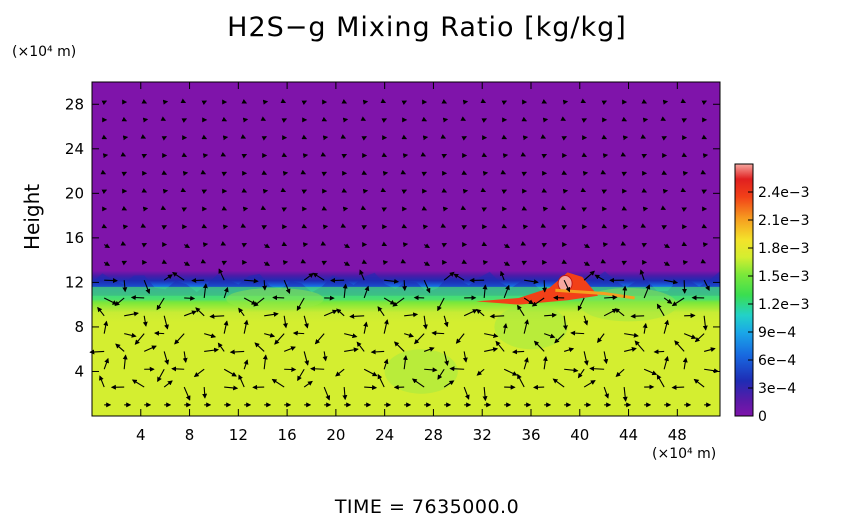 This screenshot has height=519, width=854. What do you see at coordinates (777, 361) in the screenshot?
I see `colorbar-tick-label: 6e−4` at bounding box center [777, 361].